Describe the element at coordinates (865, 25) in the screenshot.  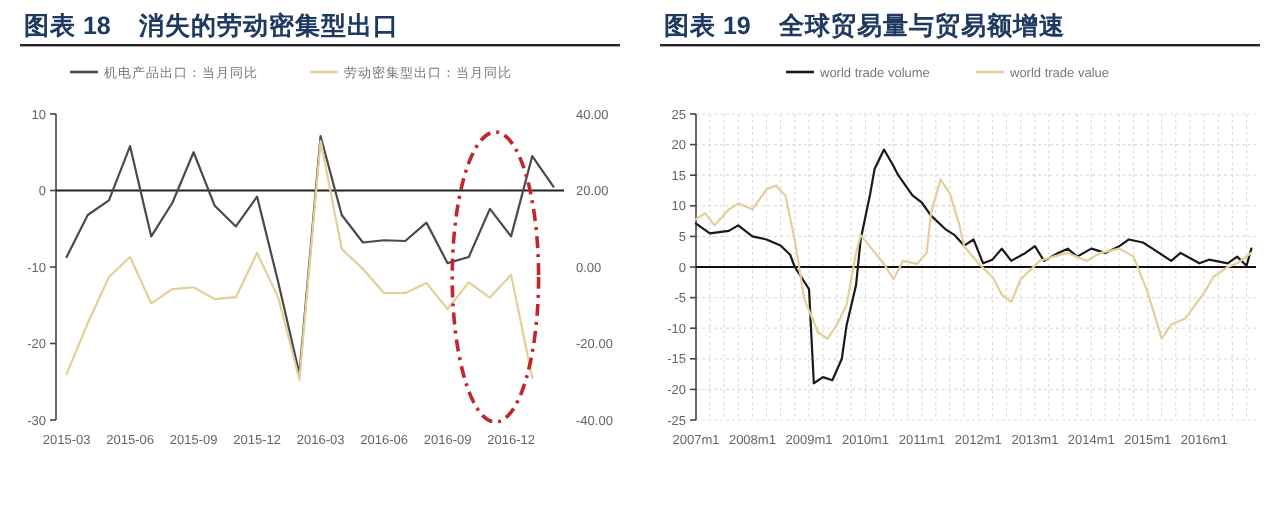
I see `chart-title: 图表 19 全球贸易量与贸易额增速` at that location.